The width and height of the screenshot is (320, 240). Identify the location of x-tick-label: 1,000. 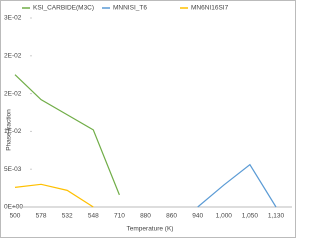
(224, 216).